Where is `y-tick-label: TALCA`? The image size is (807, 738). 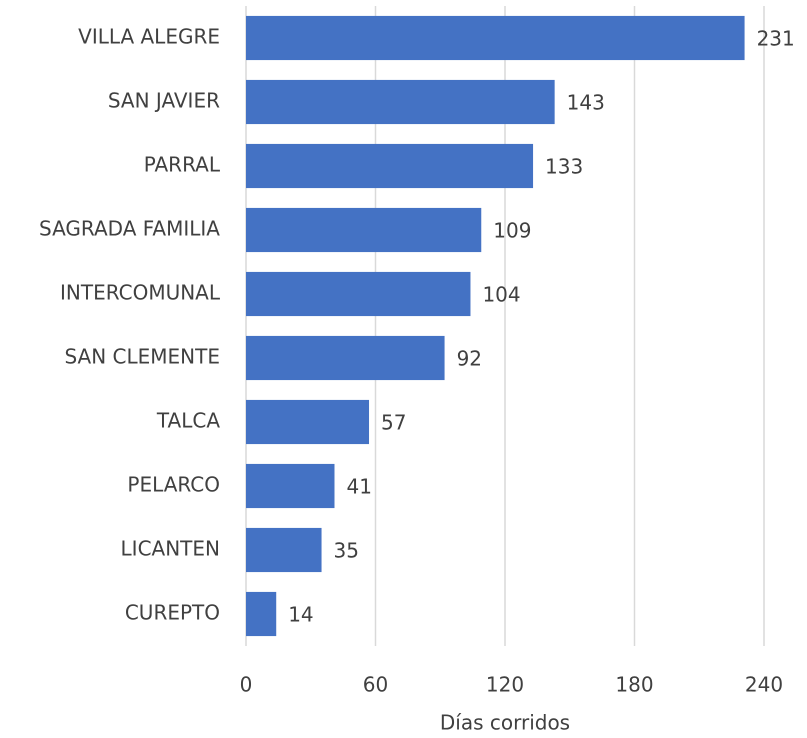
y-tick-label: TALCA is located at coordinates (188, 421).